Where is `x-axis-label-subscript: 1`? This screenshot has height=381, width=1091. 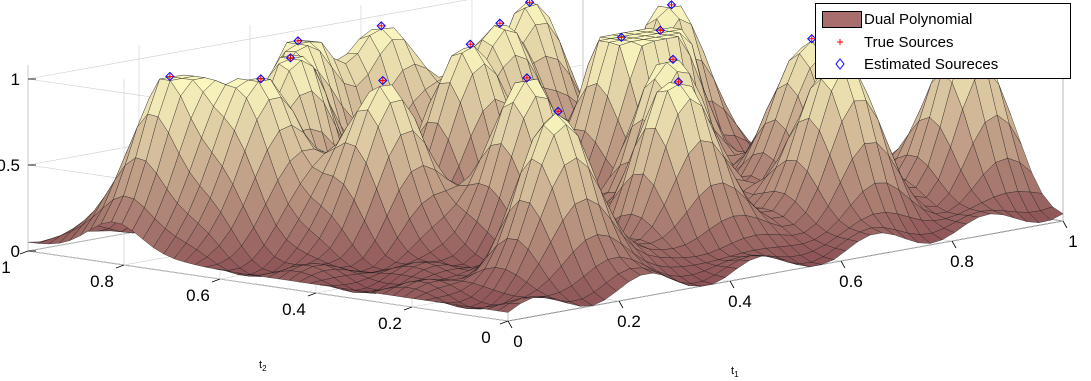 x-axis-label-subscript: 1 is located at coordinates (736, 374).